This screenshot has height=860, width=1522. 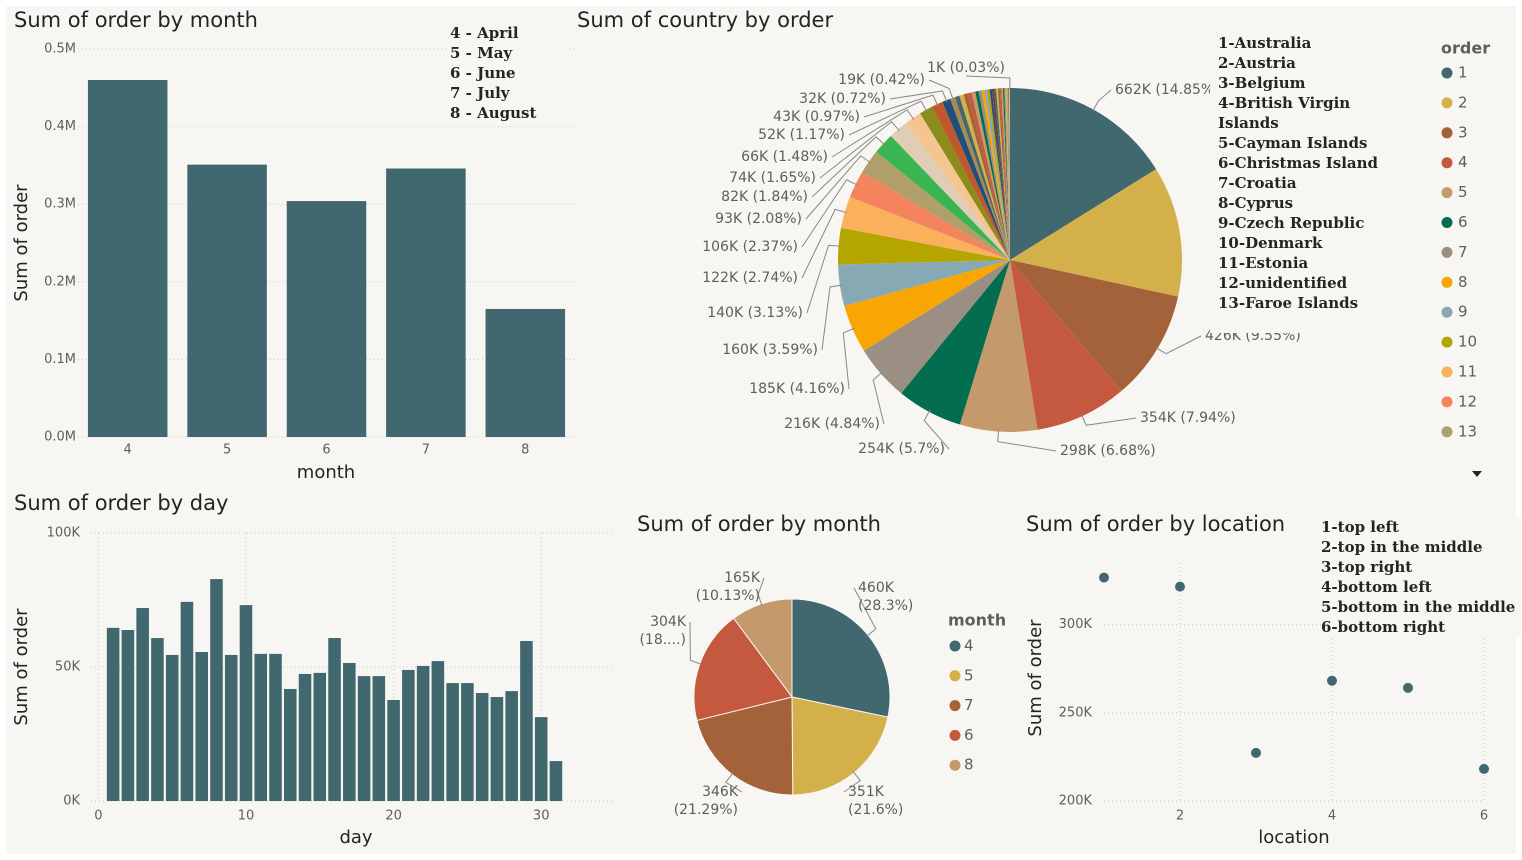 I want to click on y-tick-label: 0.0M, so click(x=60, y=437).